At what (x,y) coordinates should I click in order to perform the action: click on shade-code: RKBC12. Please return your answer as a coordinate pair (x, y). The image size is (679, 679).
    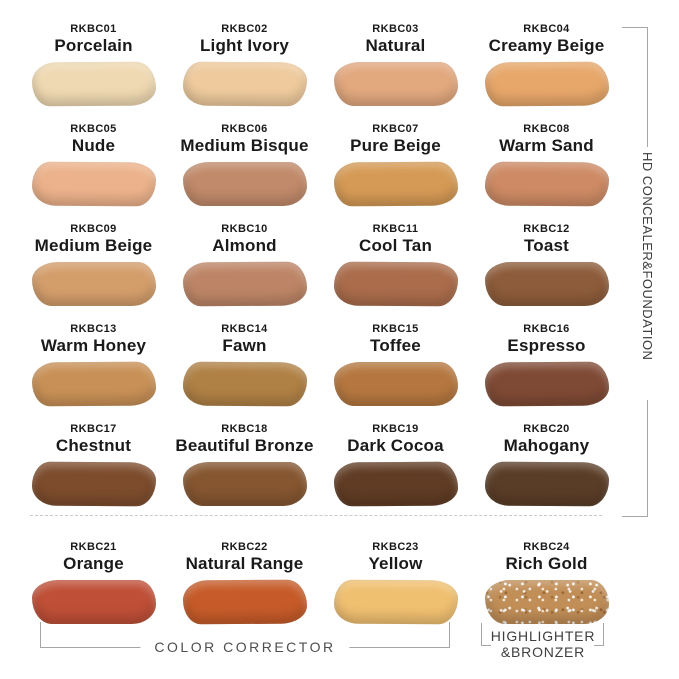
    Looking at the image, I should click on (546, 229).